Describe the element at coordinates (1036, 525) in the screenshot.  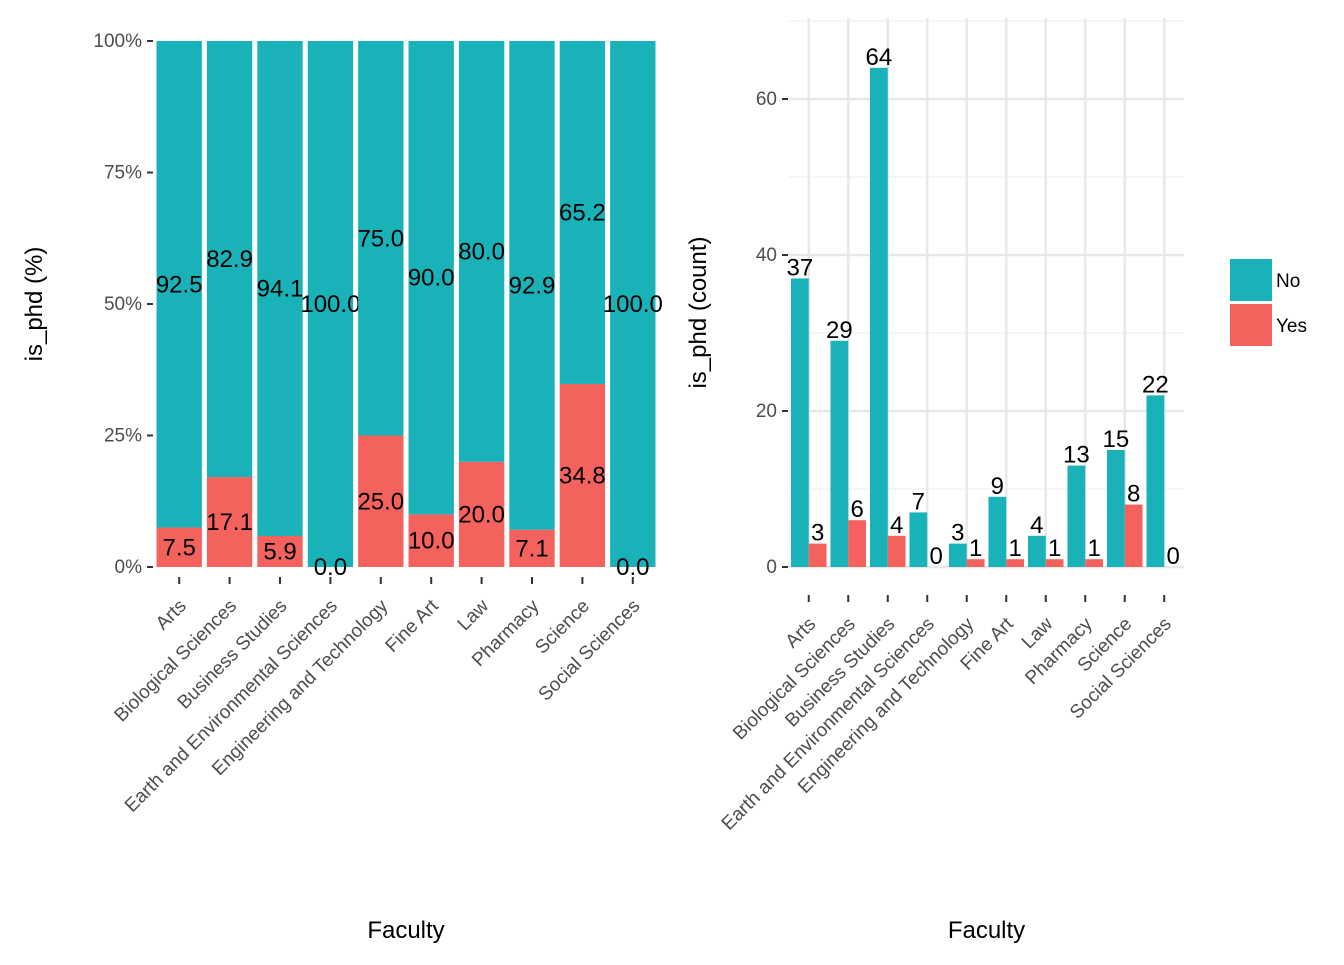
I see `data-label-no: 4` at that location.